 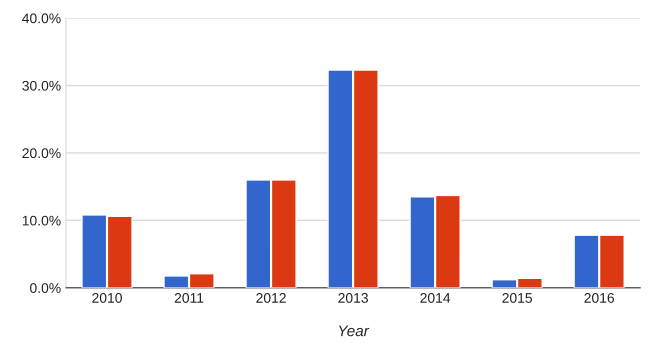 I want to click on y-tick-label: 0.0%, so click(x=45, y=288).